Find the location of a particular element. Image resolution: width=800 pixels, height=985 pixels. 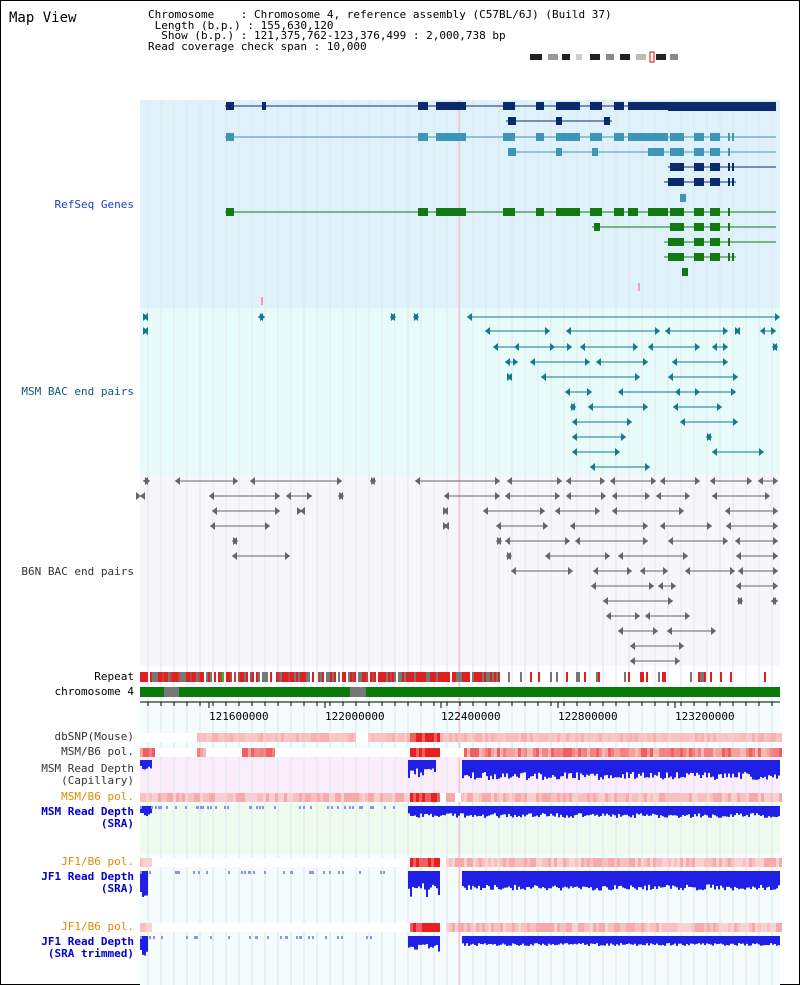

track-label-refseq-genes: RefSeq Genes is located at coordinates (94, 204).